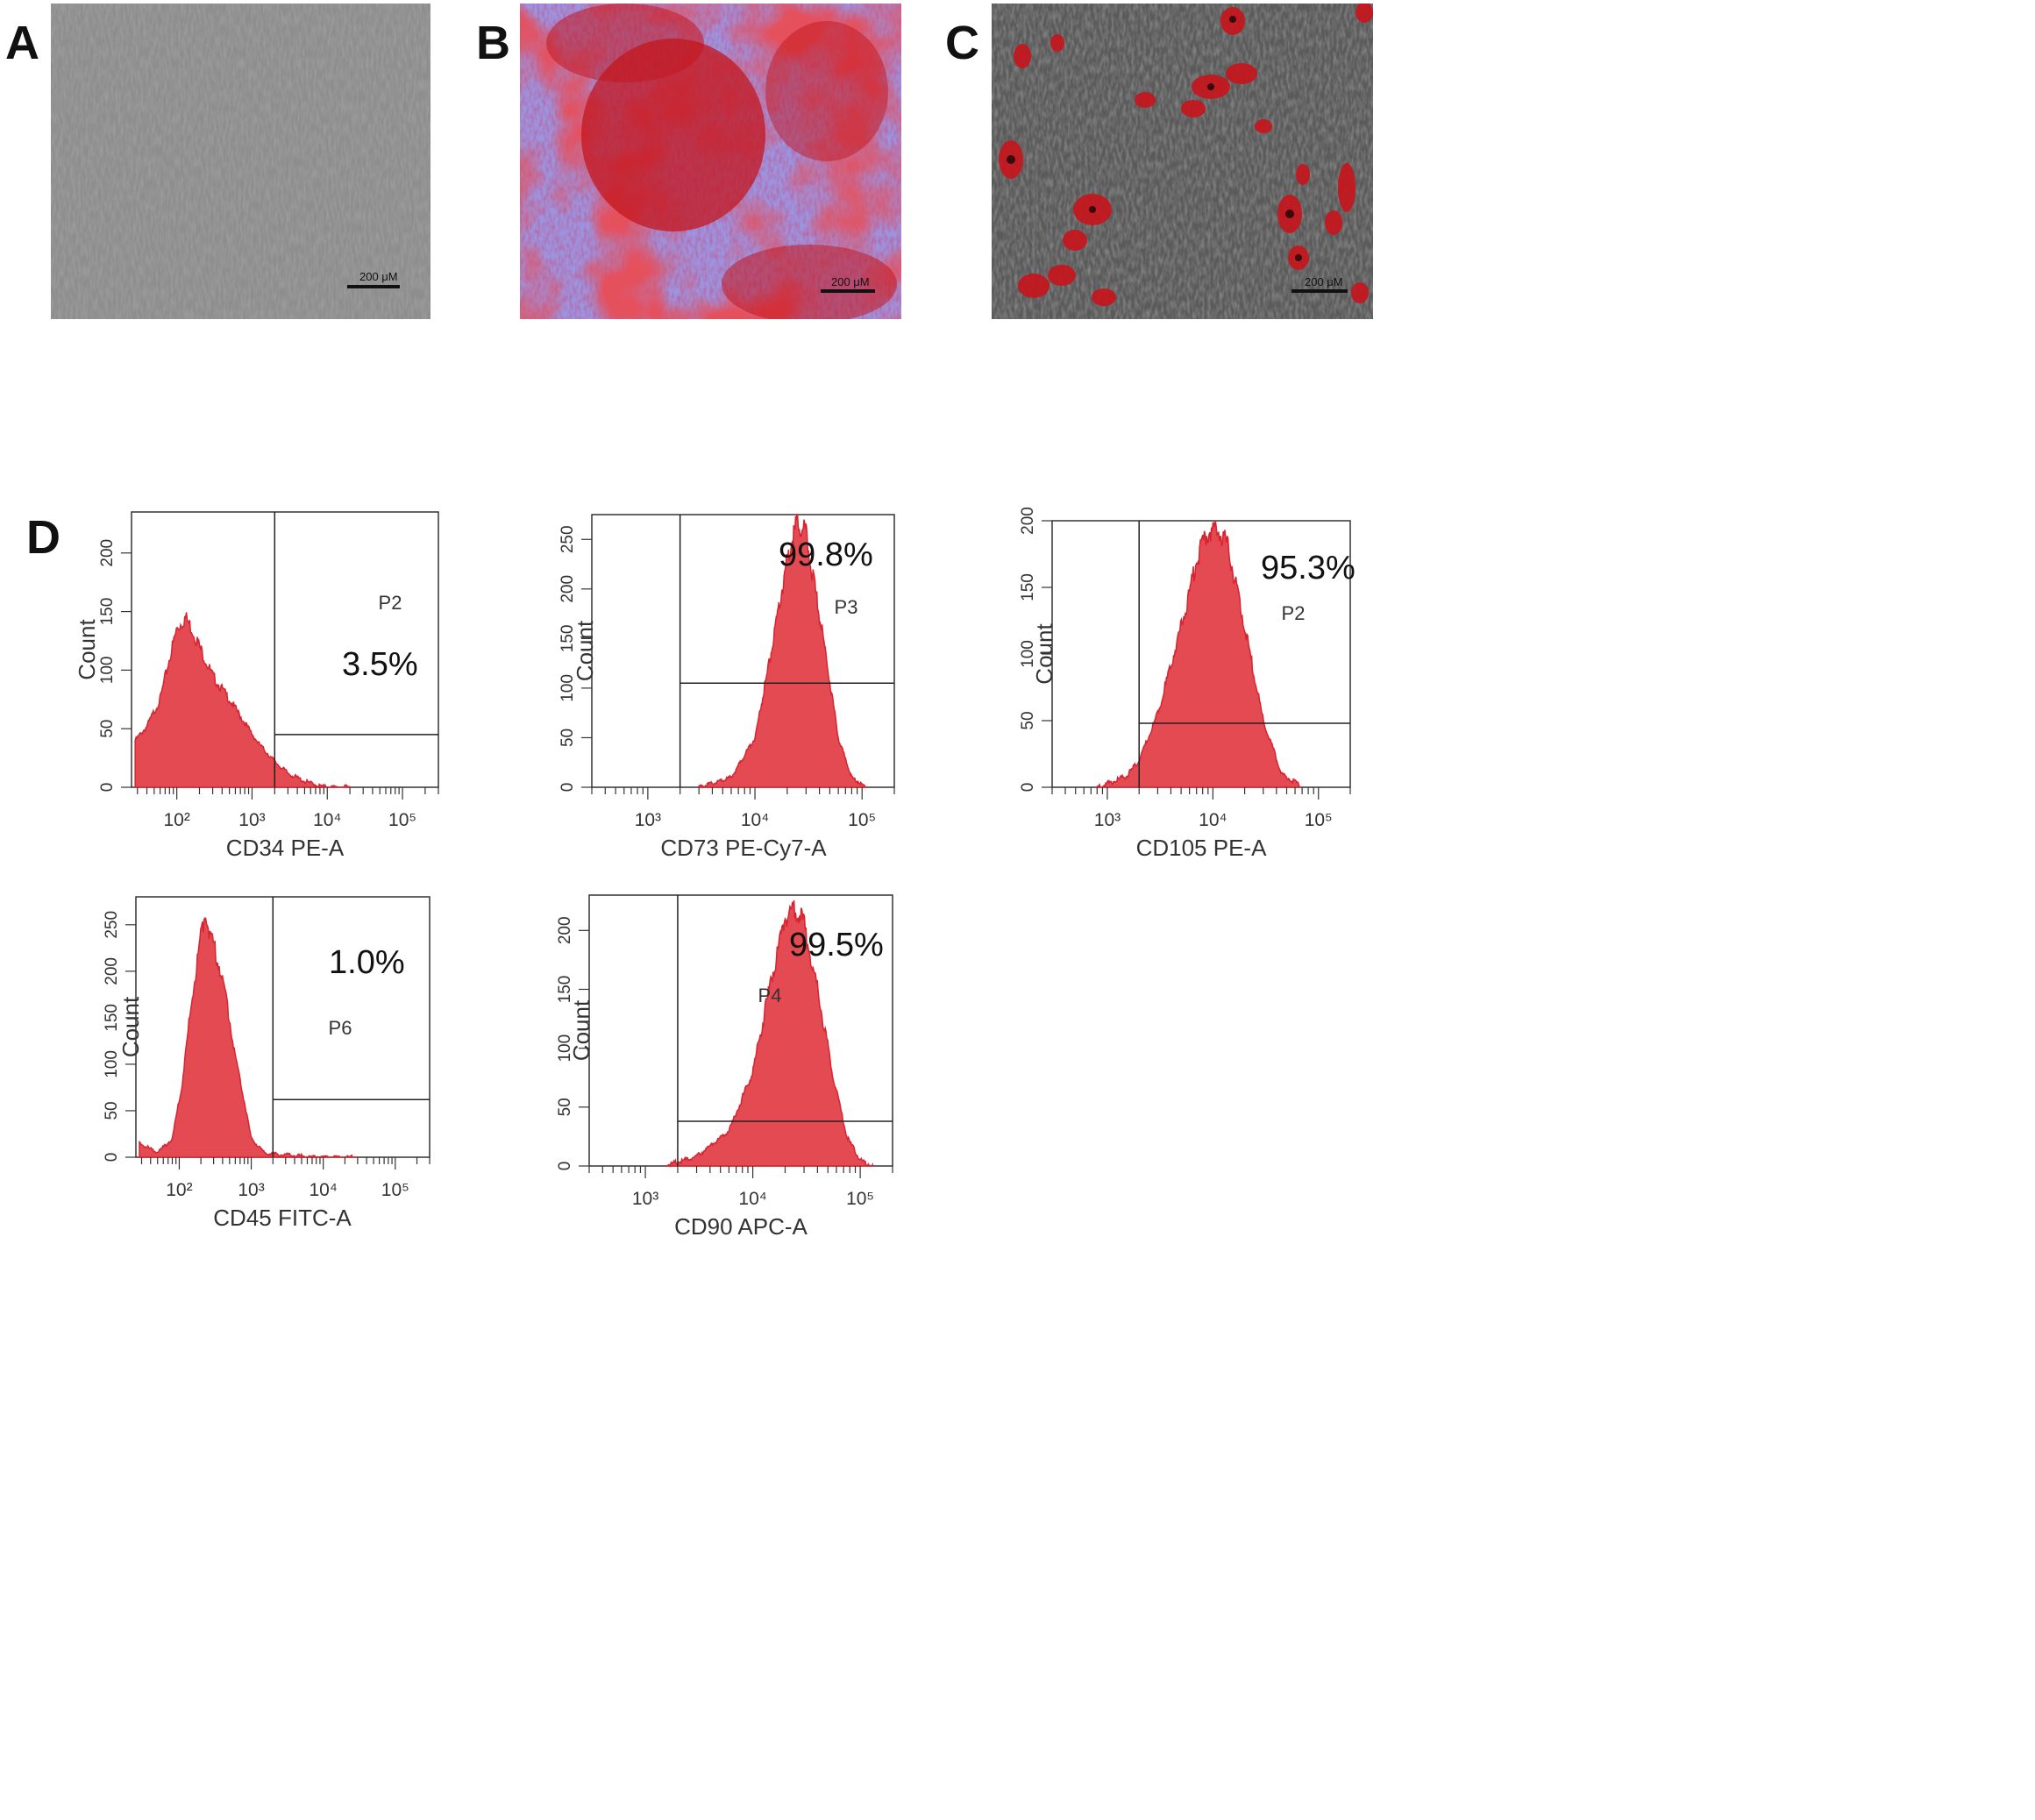 Image resolution: width=2035 pixels, height=1820 pixels. Describe the element at coordinates (285, 848) in the screenshot. I see `x-axis-title: CD34 PE-A` at that location.